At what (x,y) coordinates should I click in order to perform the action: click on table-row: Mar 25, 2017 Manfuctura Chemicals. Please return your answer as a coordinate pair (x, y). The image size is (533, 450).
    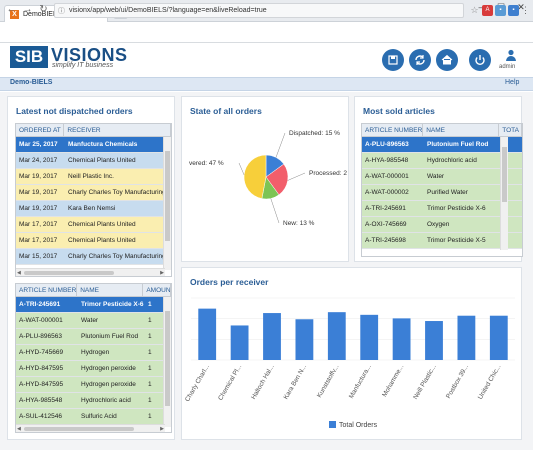
    Looking at the image, I should click on (93, 145).